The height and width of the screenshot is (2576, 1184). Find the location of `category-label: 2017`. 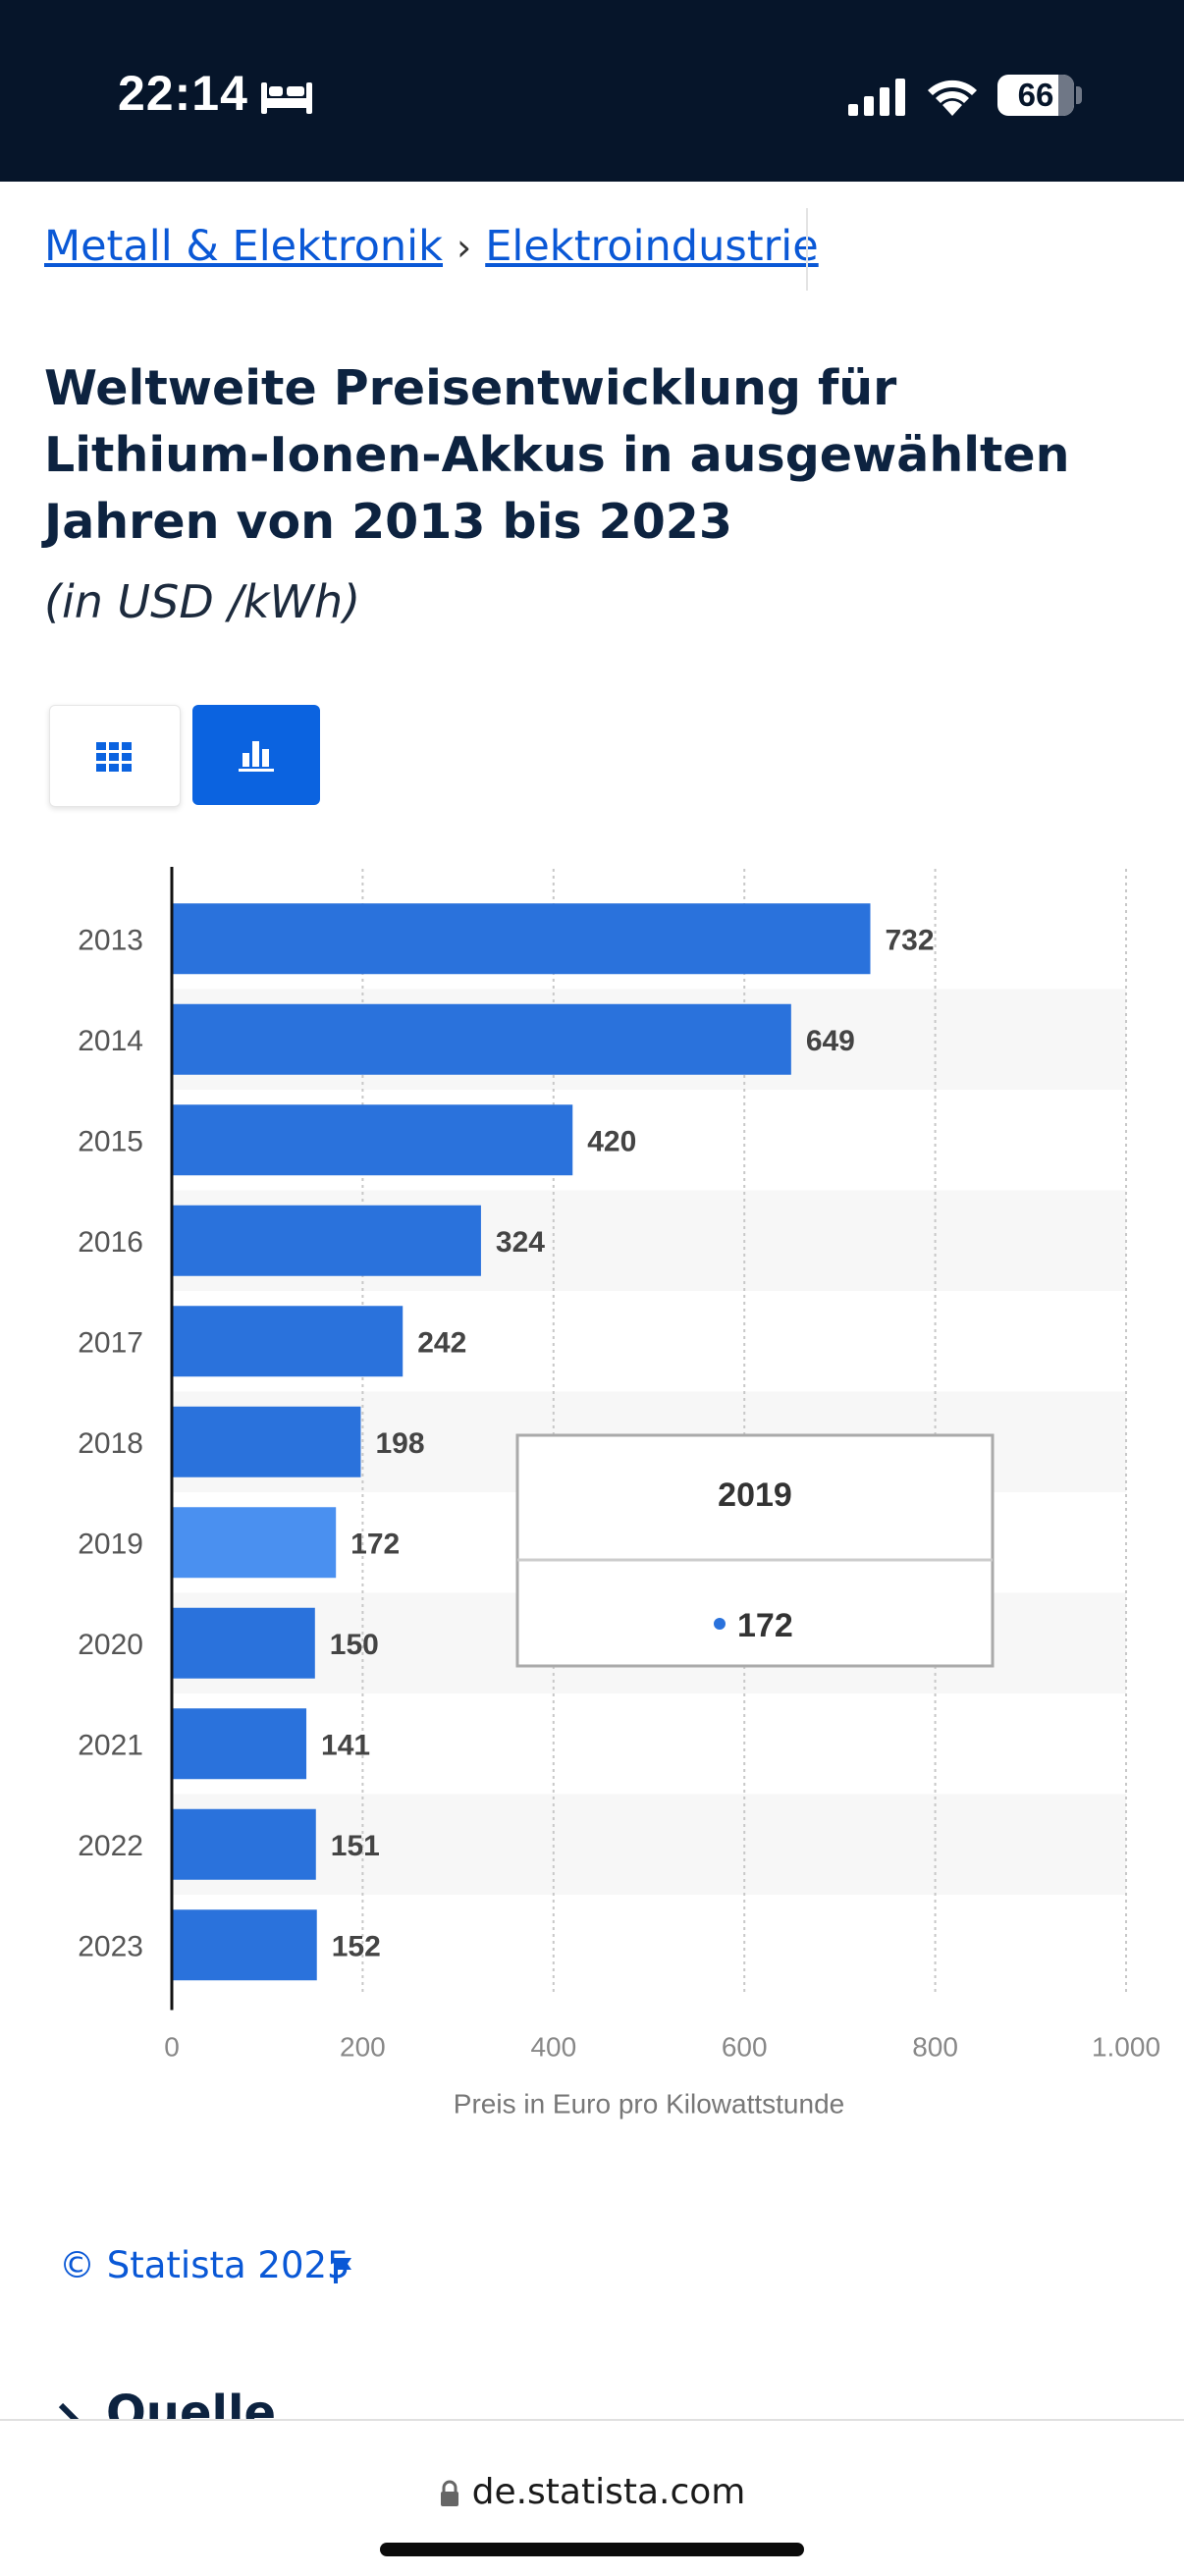

category-label: 2017 is located at coordinates (110, 1342).